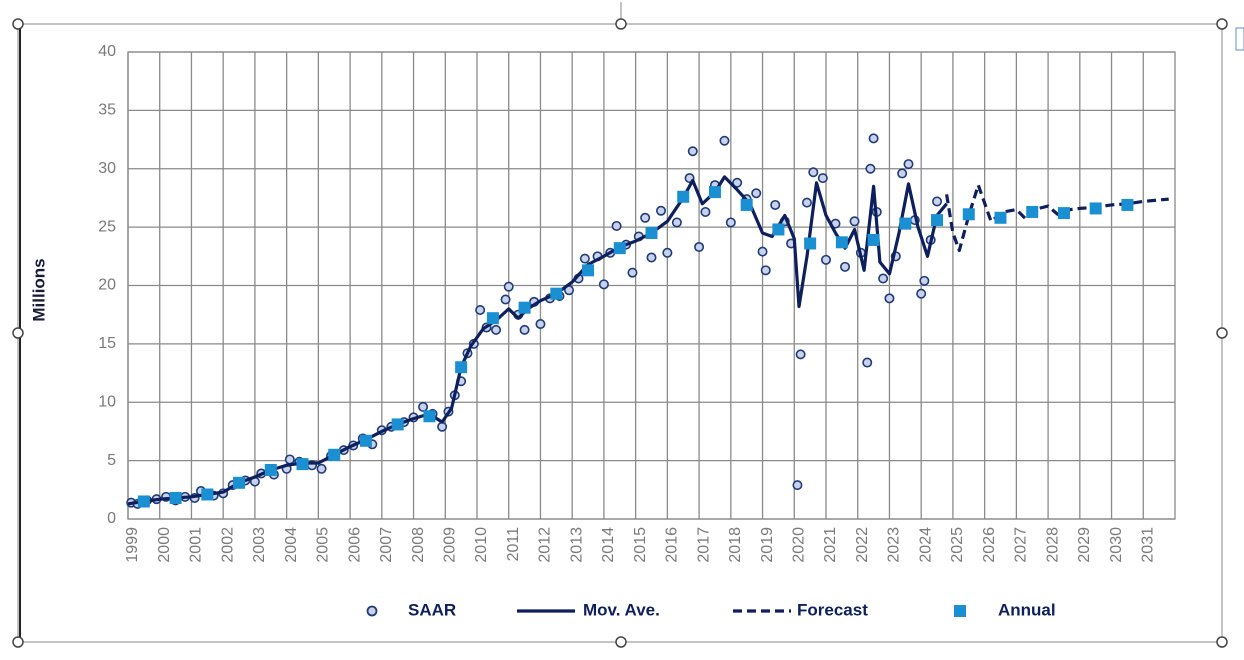 The image size is (1244, 660). I want to click on x-tick-label: 2025, so click(957, 545).